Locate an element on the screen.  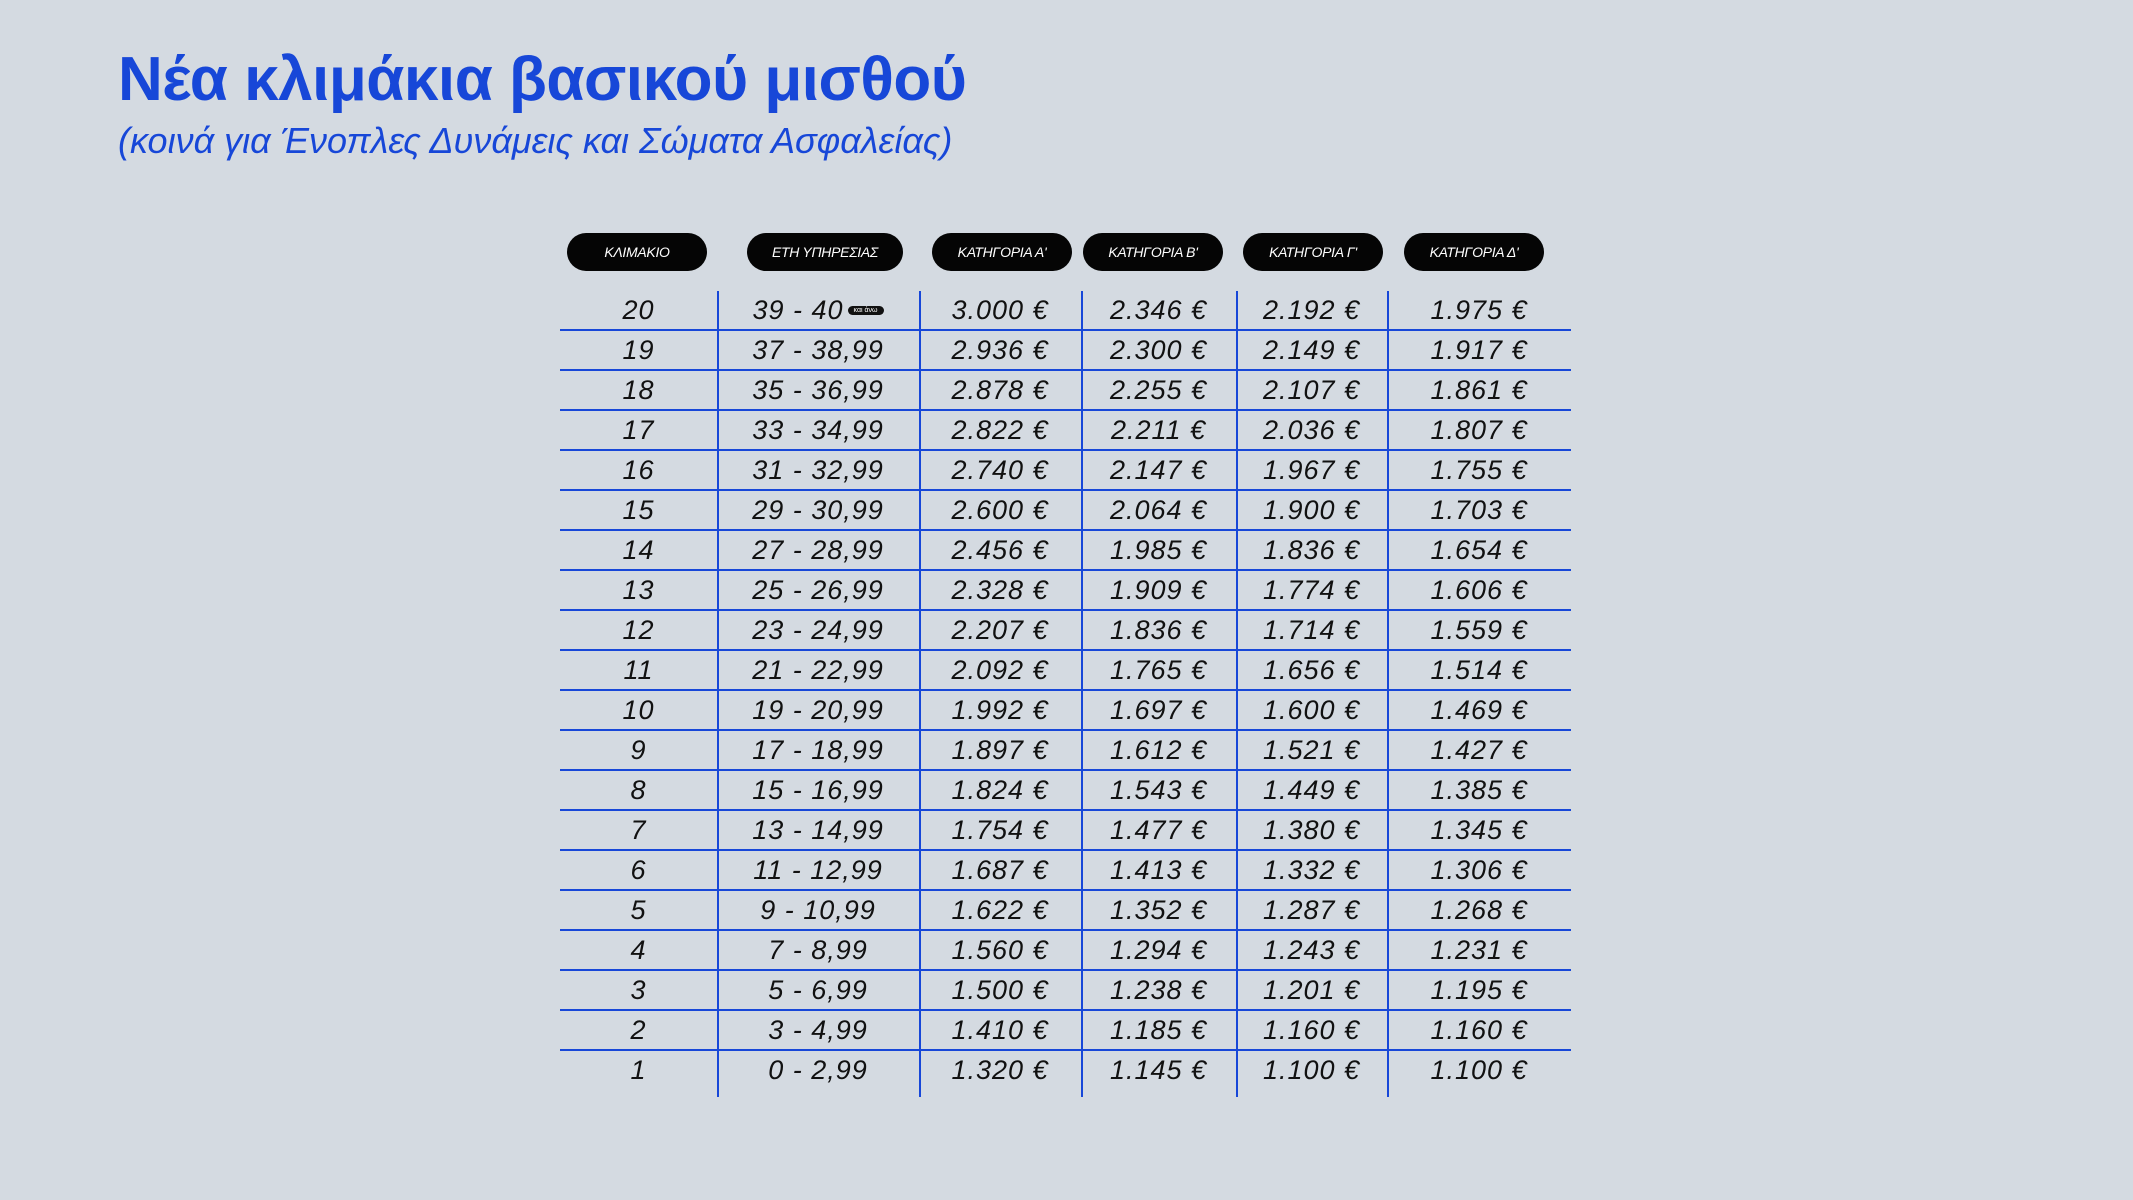
cell-text: 11 - 12,99 is located at coordinates (818, 869).